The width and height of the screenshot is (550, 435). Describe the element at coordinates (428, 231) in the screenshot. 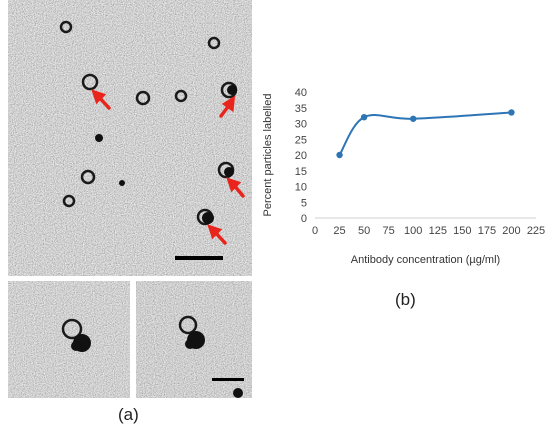

I see `x-tick-labels: 0 25 50 75 100 125 150 175 200 225` at that location.